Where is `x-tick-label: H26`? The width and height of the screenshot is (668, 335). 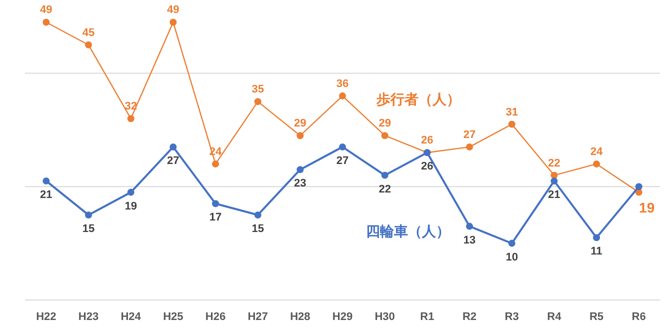
x-tick-label: H26 is located at coordinates (215, 317).